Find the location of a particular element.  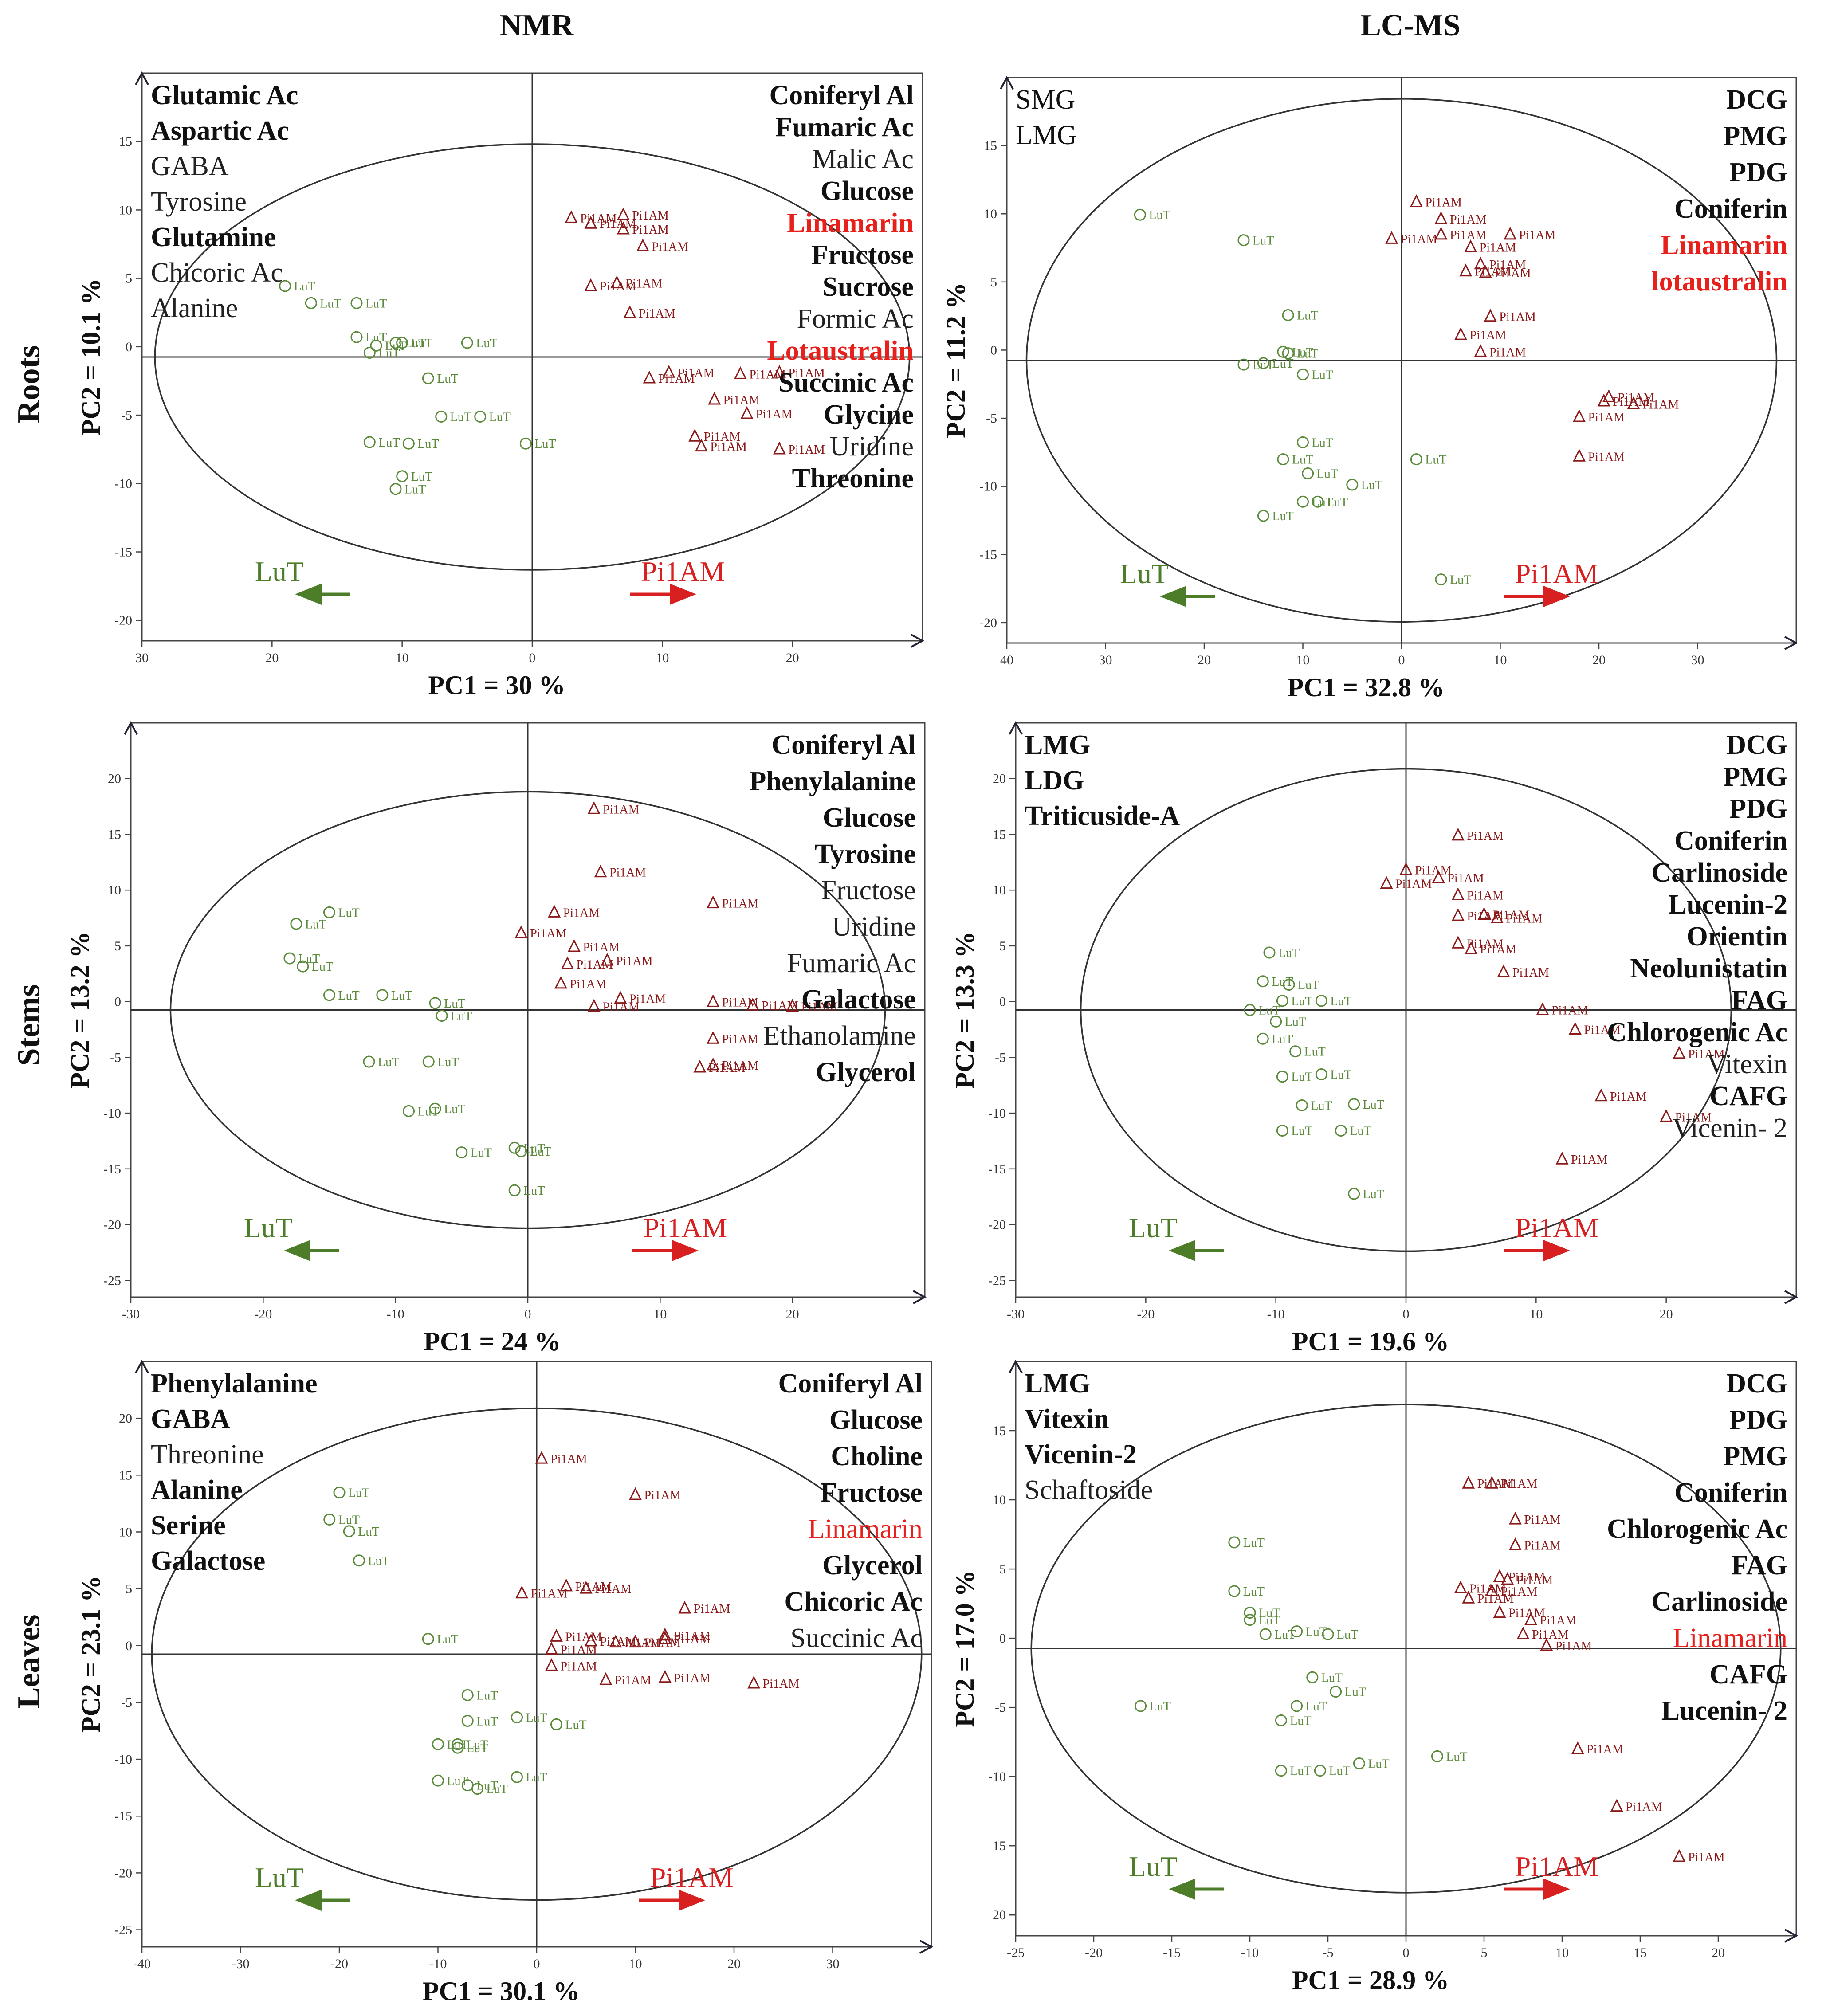

y-tick-label: -10 is located at coordinates (112, 1113).